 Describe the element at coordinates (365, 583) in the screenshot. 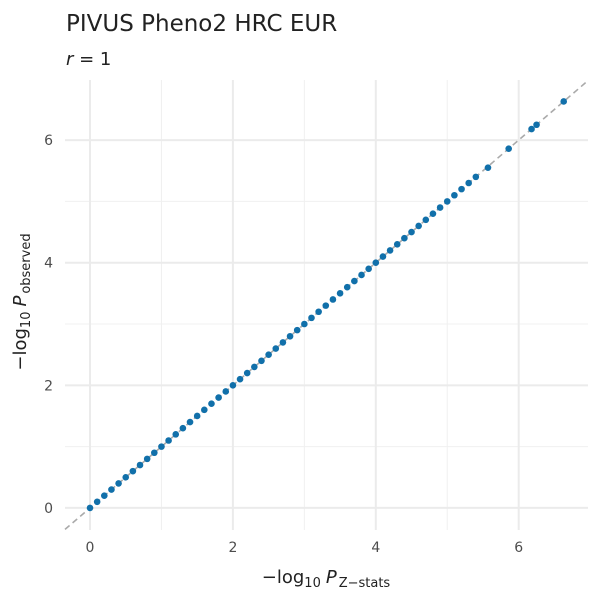

I see `x-label-var-sub: Z−stats` at that location.